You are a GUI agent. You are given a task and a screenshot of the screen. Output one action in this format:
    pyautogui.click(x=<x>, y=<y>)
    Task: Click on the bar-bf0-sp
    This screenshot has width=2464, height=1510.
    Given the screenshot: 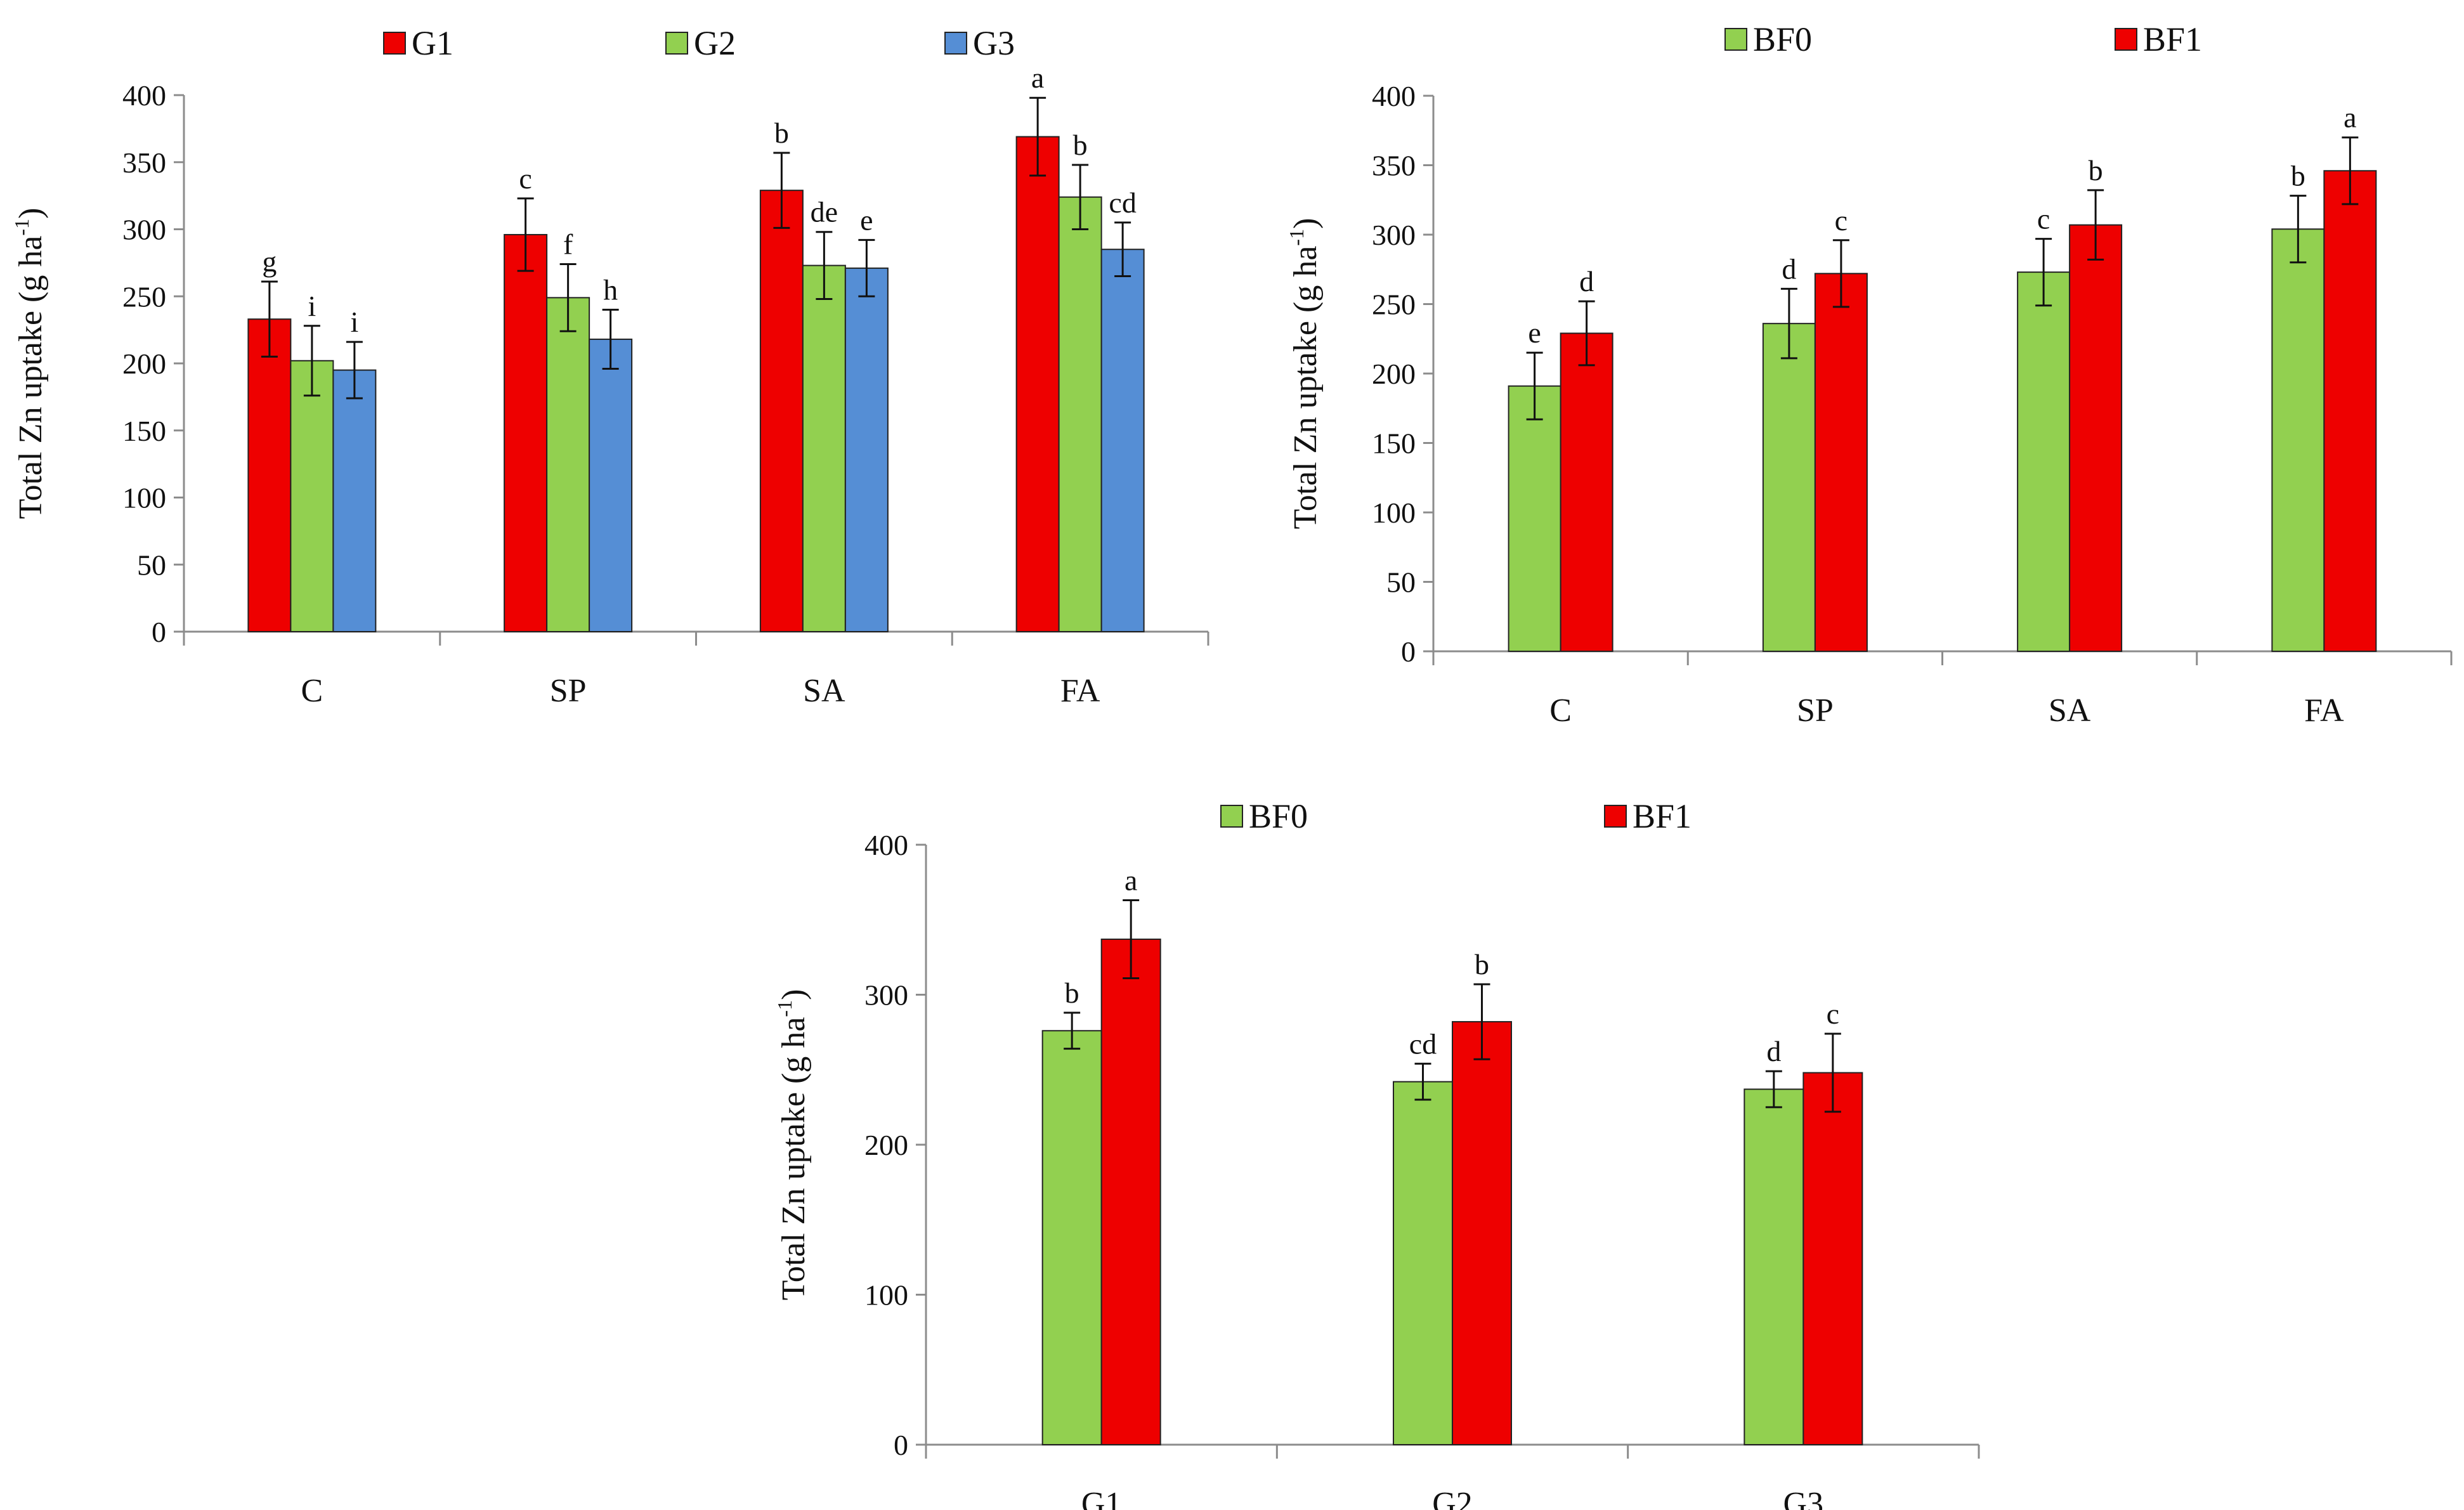 What is the action you would take?
    pyautogui.click(x=1789, y=488)
    